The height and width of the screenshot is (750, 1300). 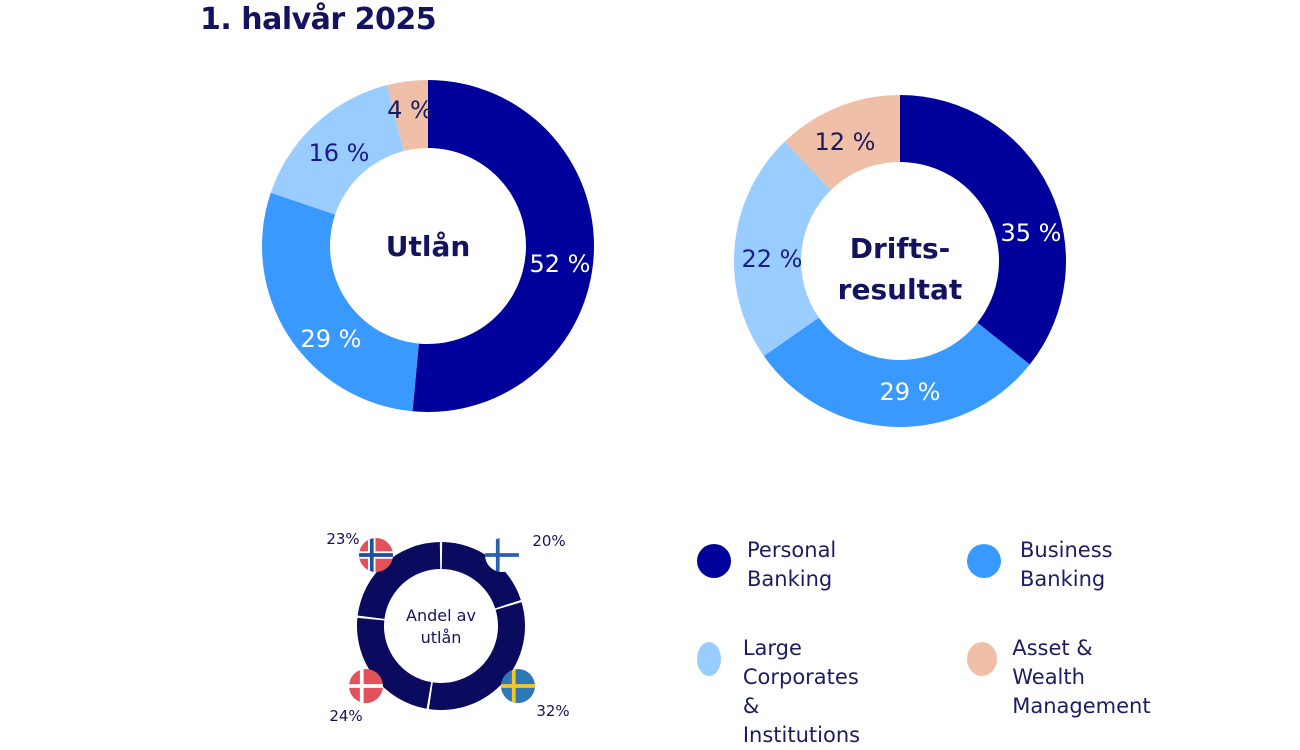 I want to click on legend-swatch-asset-wealth, so click(x=982, y=659).